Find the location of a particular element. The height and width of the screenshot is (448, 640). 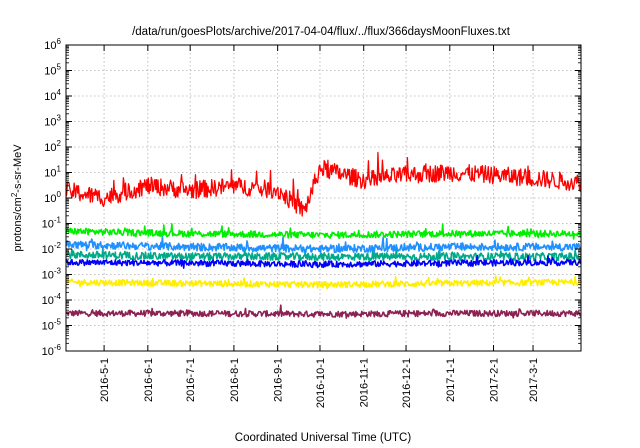

y-tick-label: 10⁵ is located at coordinates (52, 70).